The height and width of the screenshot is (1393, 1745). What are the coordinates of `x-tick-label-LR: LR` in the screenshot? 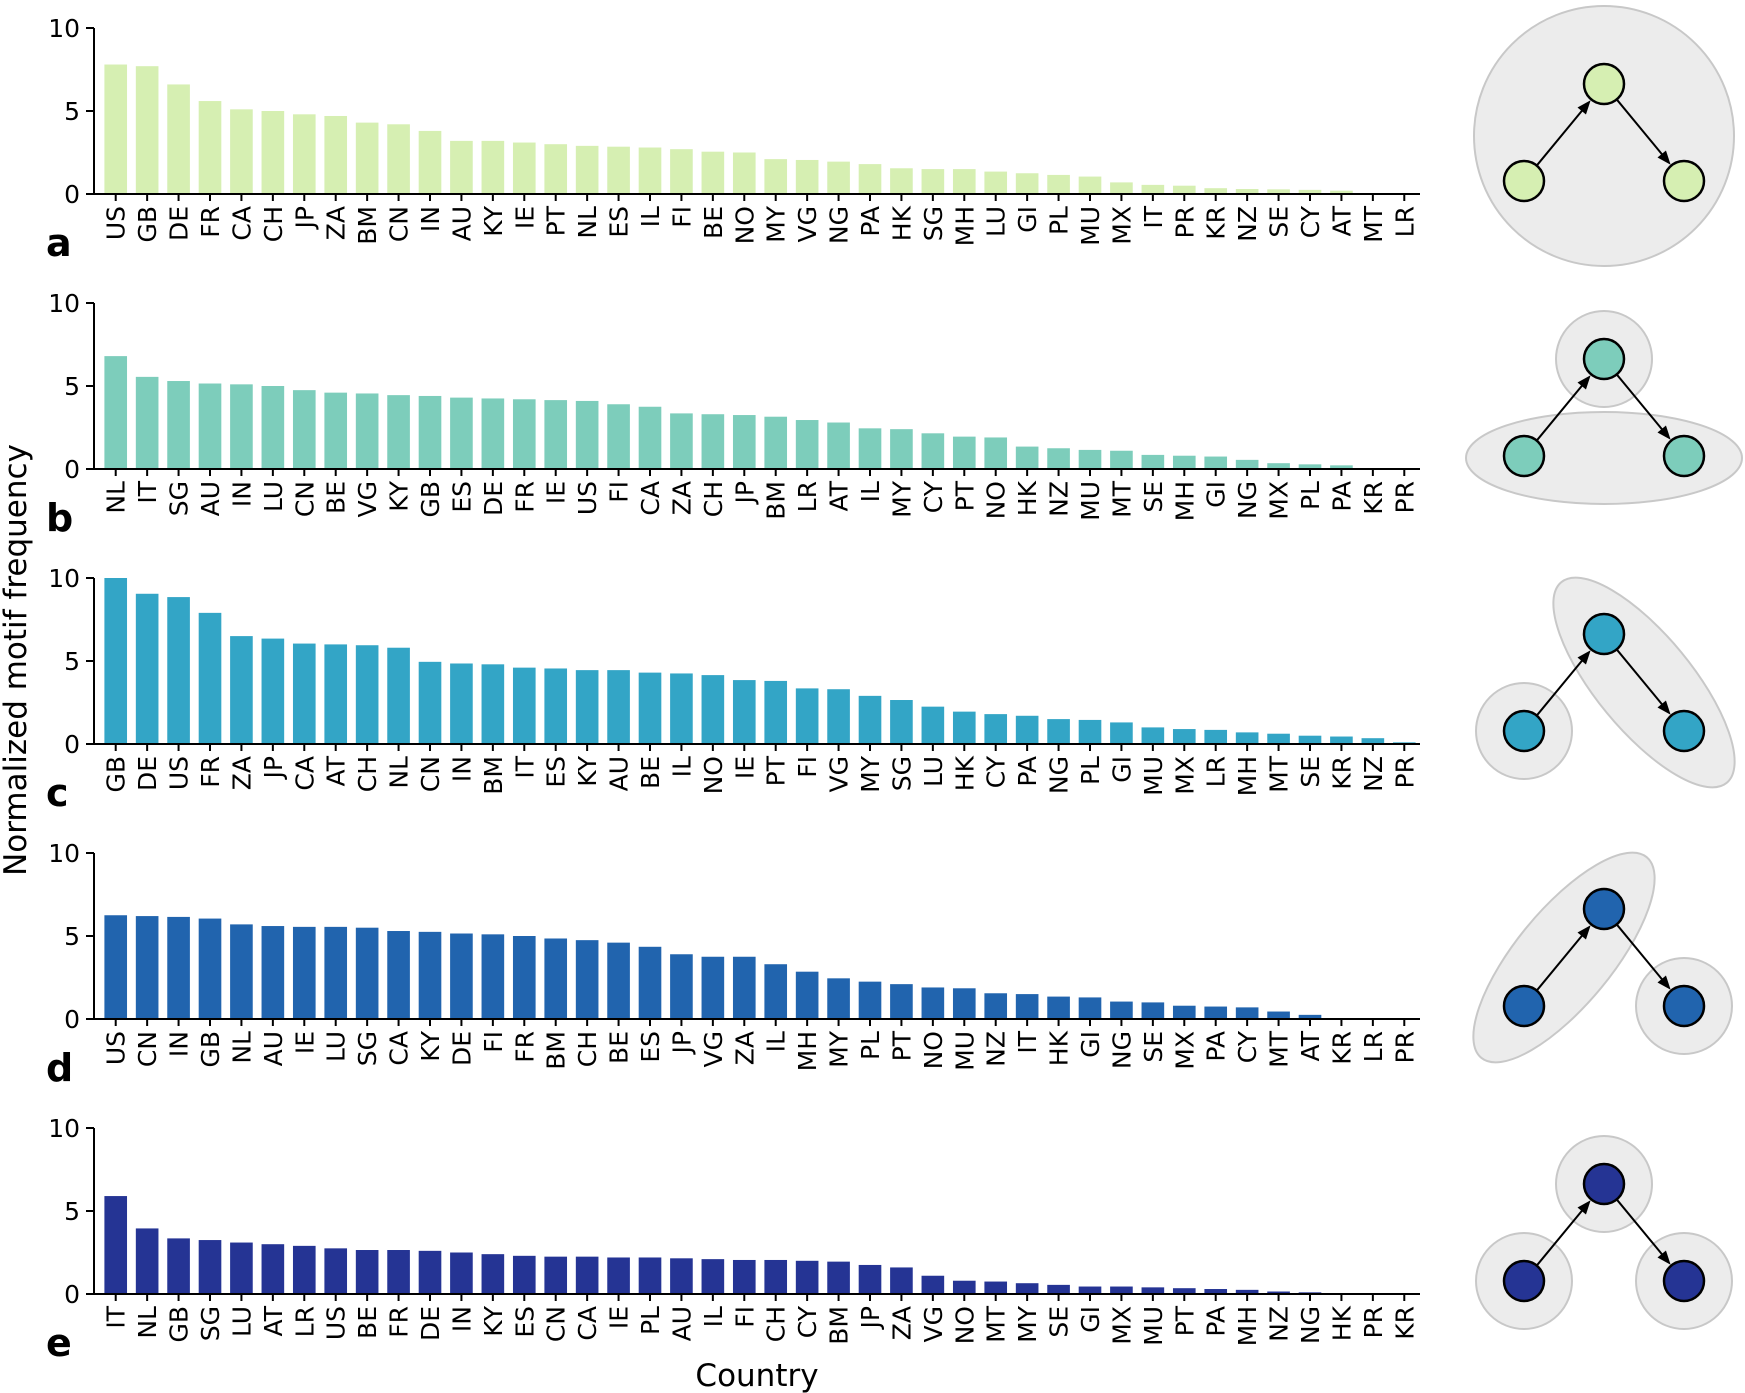 It's located at (1216, 771).